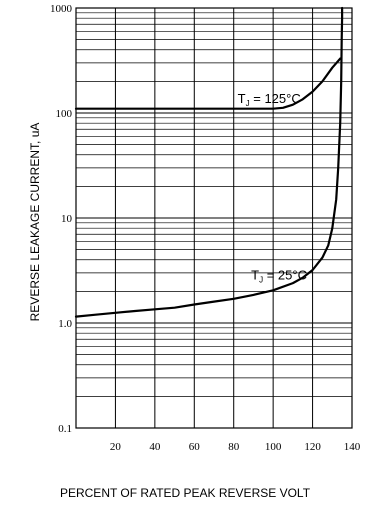  What do you see at coordinates (65, 429) in the screenshot?
I see `y-tick-label: 0.1` at bounding box center [65, 429].